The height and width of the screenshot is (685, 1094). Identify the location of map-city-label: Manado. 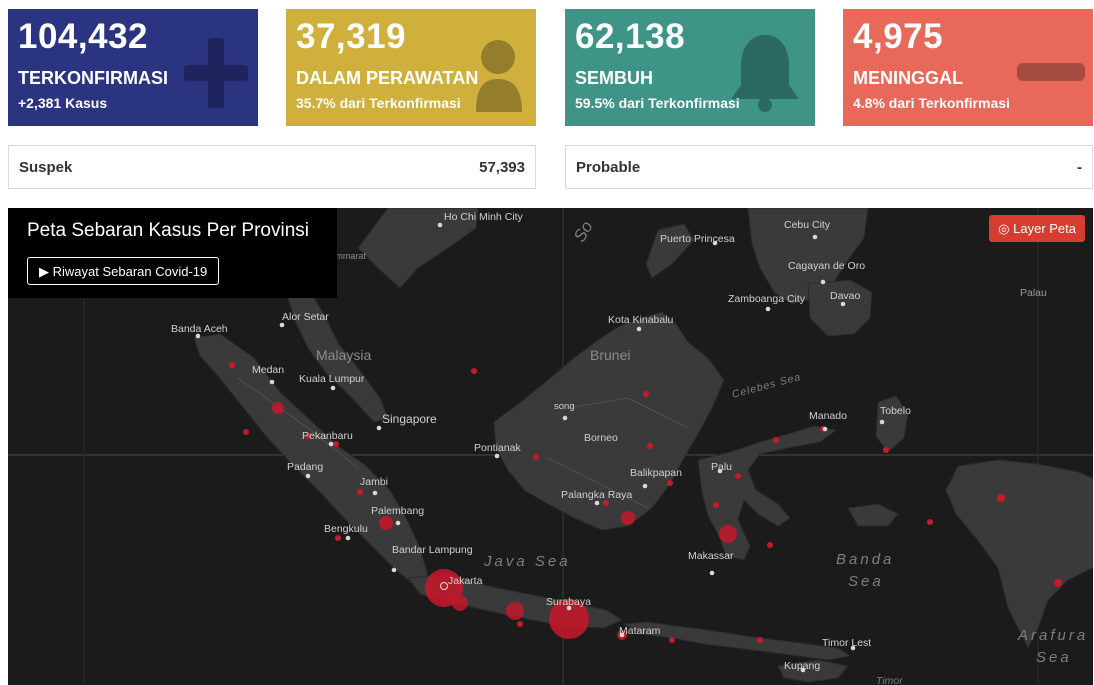
(828, 416).